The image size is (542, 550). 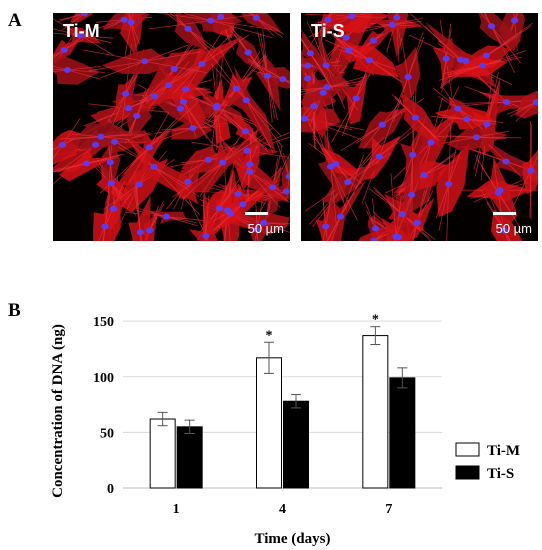 I want to click on image-label: Ti-S, so click(x=328, y=31).